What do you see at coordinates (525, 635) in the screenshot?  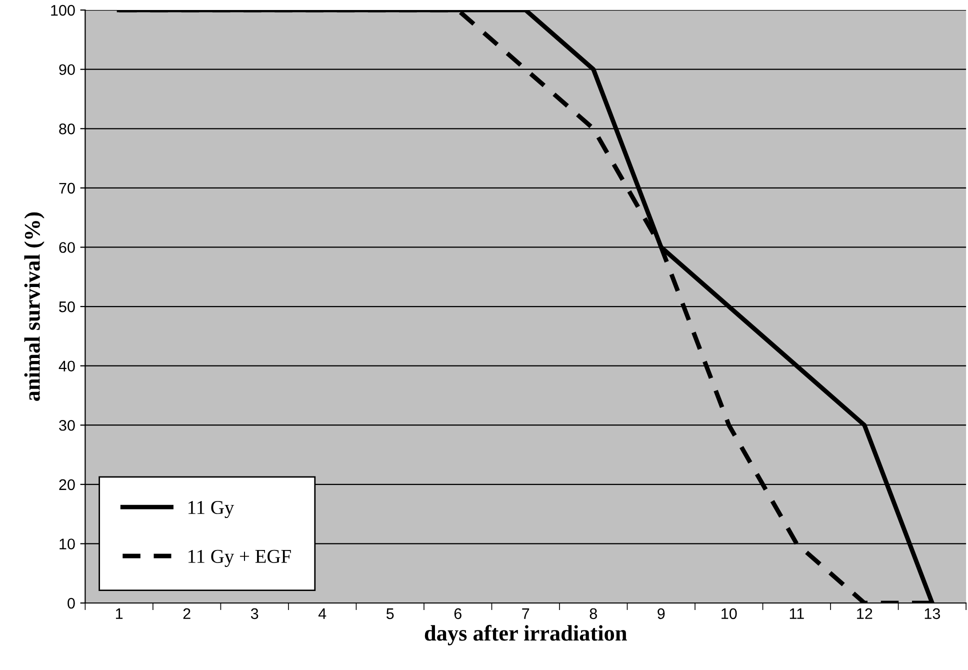 I see `x-axis-title: days after irradiation` at bounding box center [525, 635].